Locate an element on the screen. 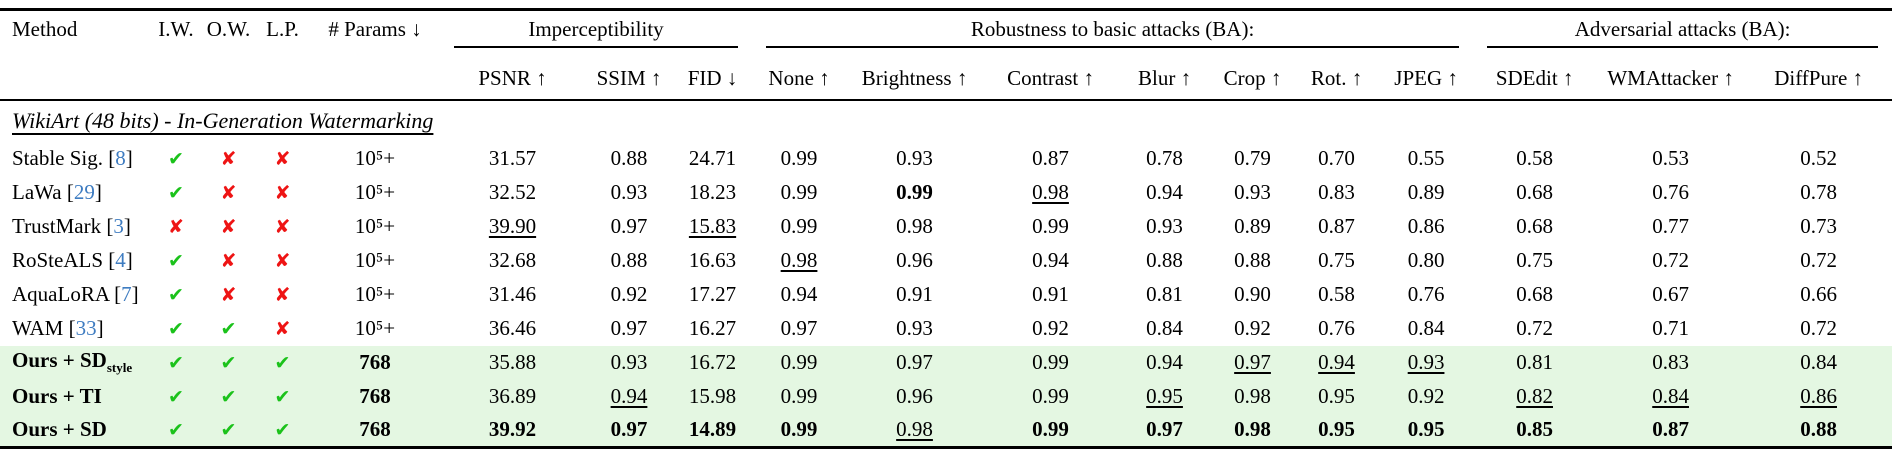 The width and height of the screenshot is (1892, 464). method-cell: LaWa [29] is located at coordinates (75, 193).